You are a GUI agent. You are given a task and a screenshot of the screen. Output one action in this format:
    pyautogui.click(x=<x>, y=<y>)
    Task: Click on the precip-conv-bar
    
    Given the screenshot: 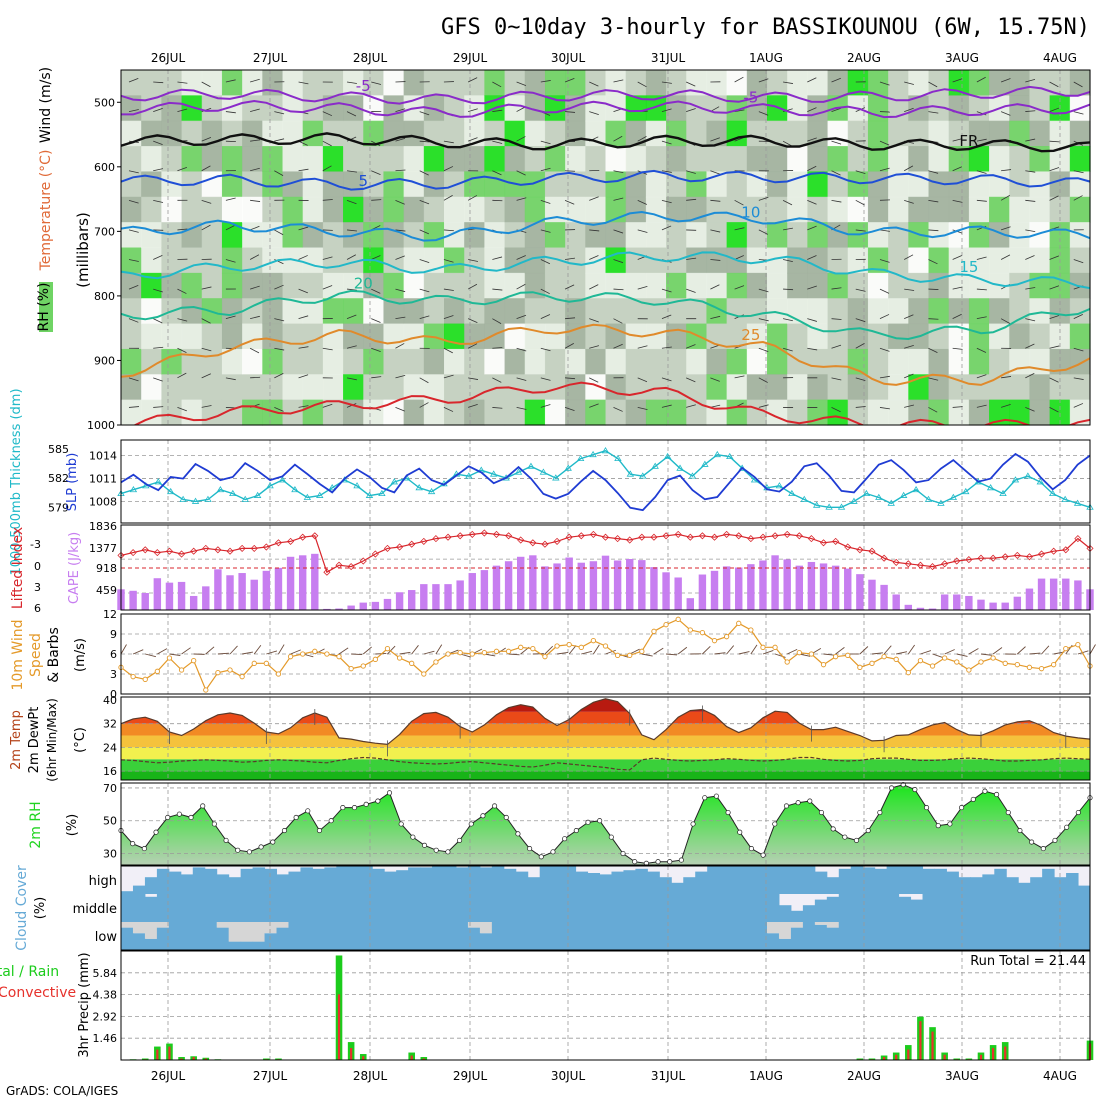 What is the action you would take?
    pyautogui.click(x=169, y=1053)
    